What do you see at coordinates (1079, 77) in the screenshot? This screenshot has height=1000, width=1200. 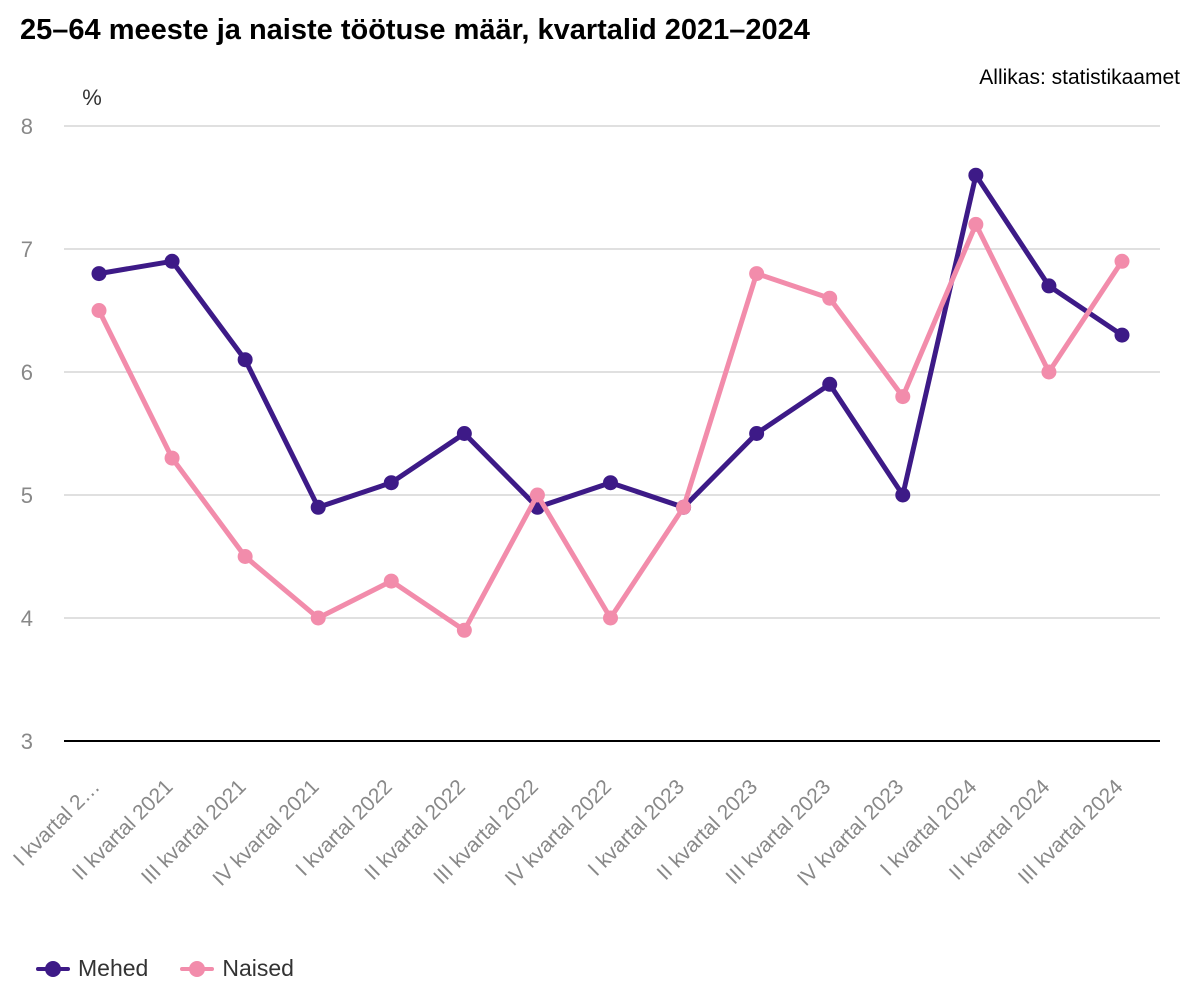 I see `source-note: Allikas: statistikaamet` at bounding box center [1079, 77].